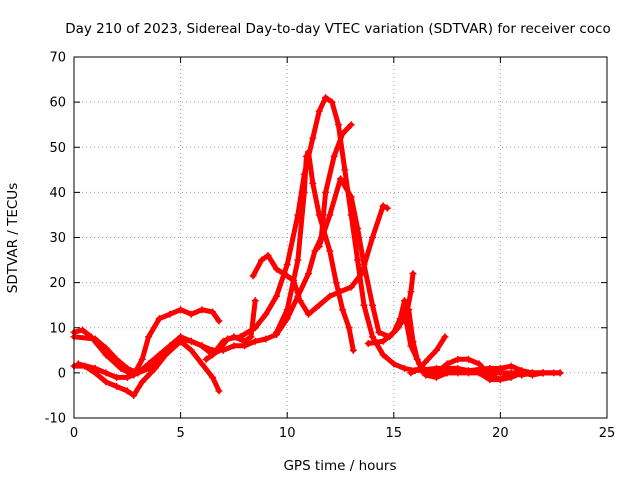 The width and height of the screenshot is (640, 480). I want to click on y-tick-label: 70, so click(57, 58).